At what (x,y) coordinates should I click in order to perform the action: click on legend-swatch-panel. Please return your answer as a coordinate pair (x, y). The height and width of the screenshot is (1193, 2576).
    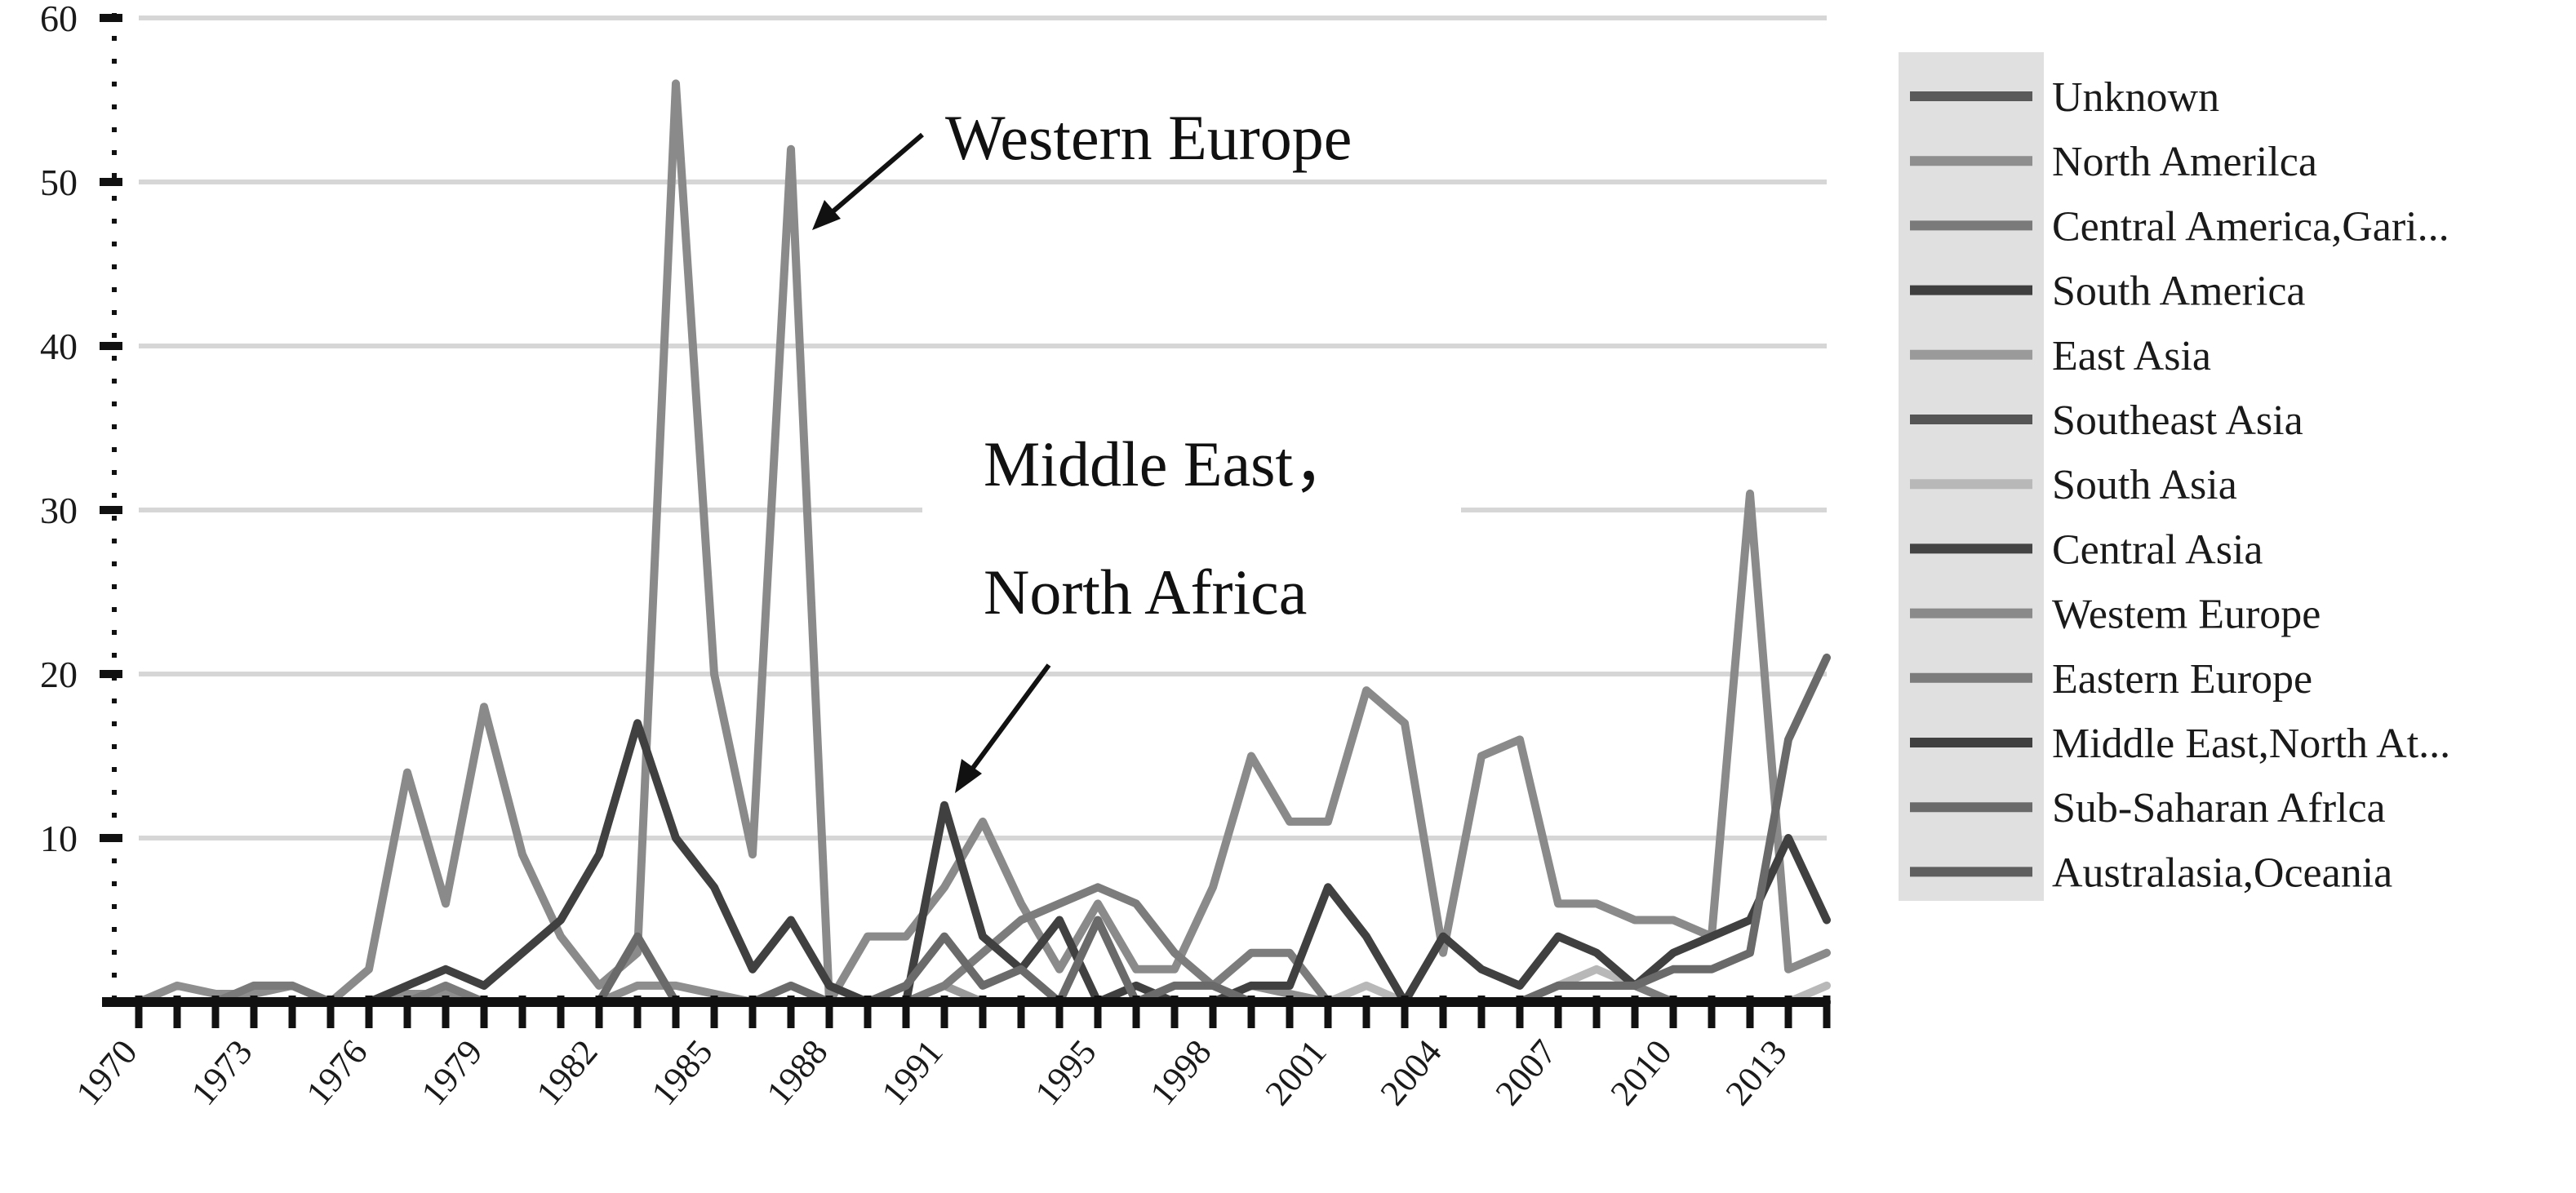
    Looking at the image, I should click on (1971, 476).